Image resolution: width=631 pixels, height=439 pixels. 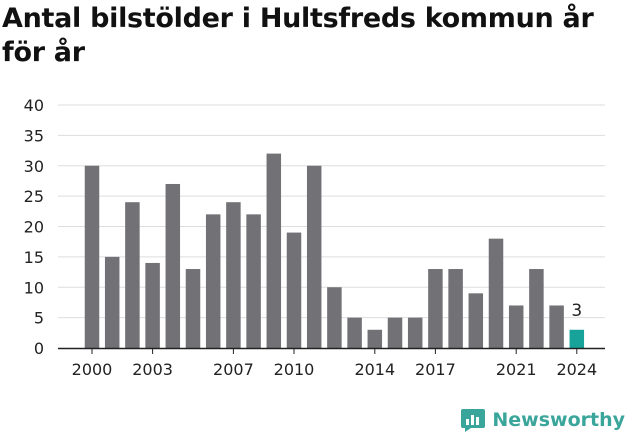 I want to click on x-tick-label: 2007, so click(x=233, y=369).